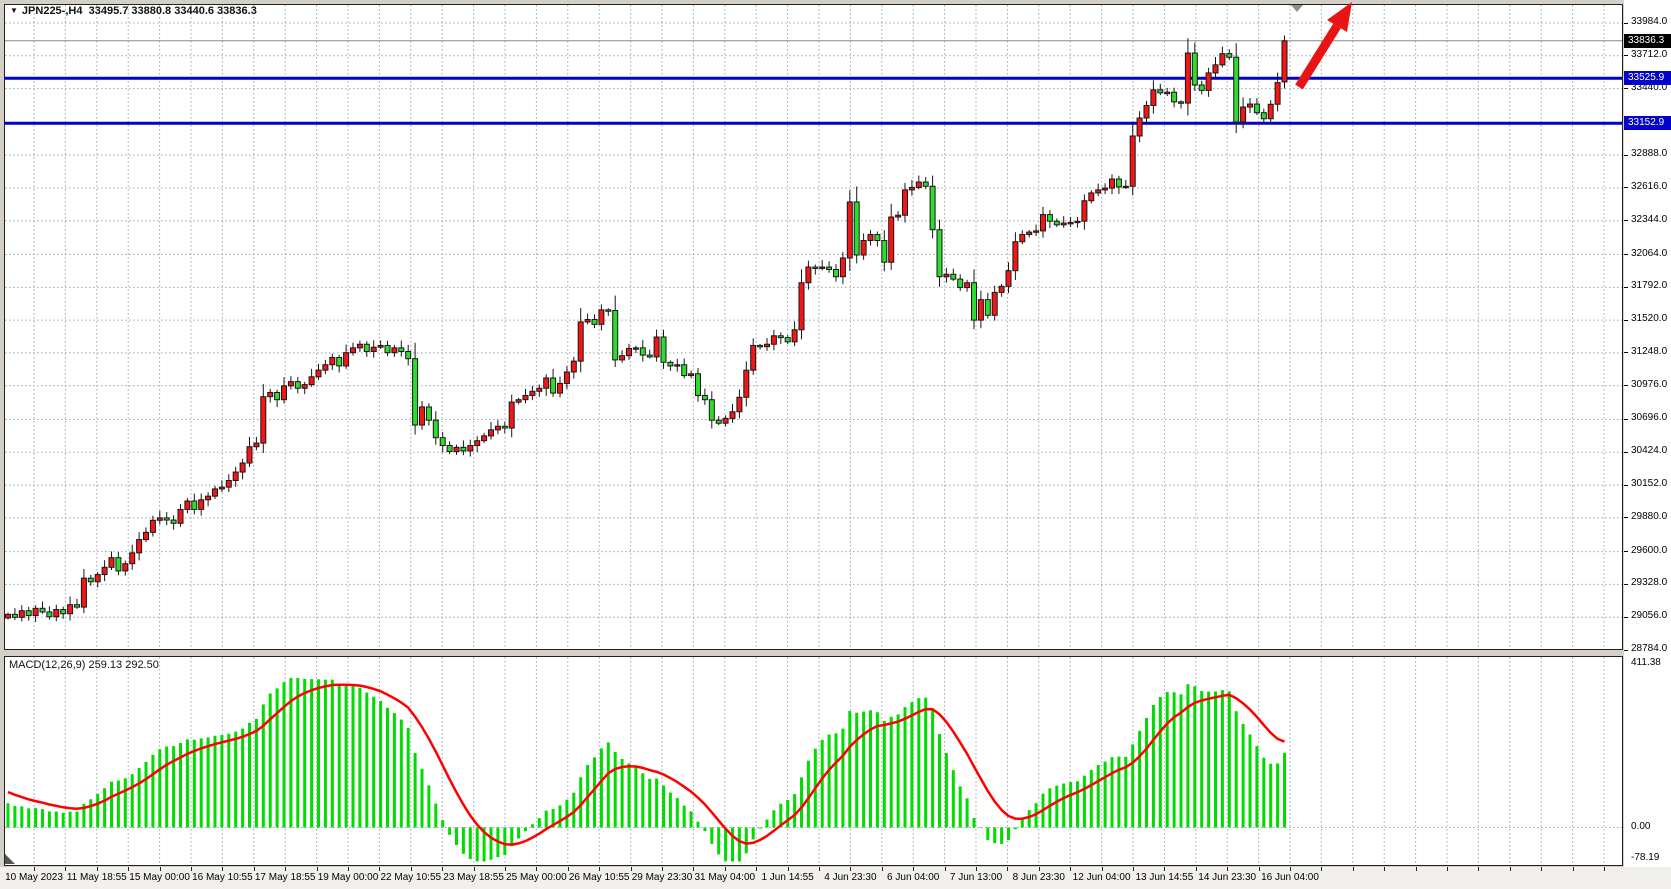 This screenshot has height=889, width=1671. Describe the element at coordinates (1649, 550) in the screenshot. I see `price-tick-label: 29600.0` at that location.